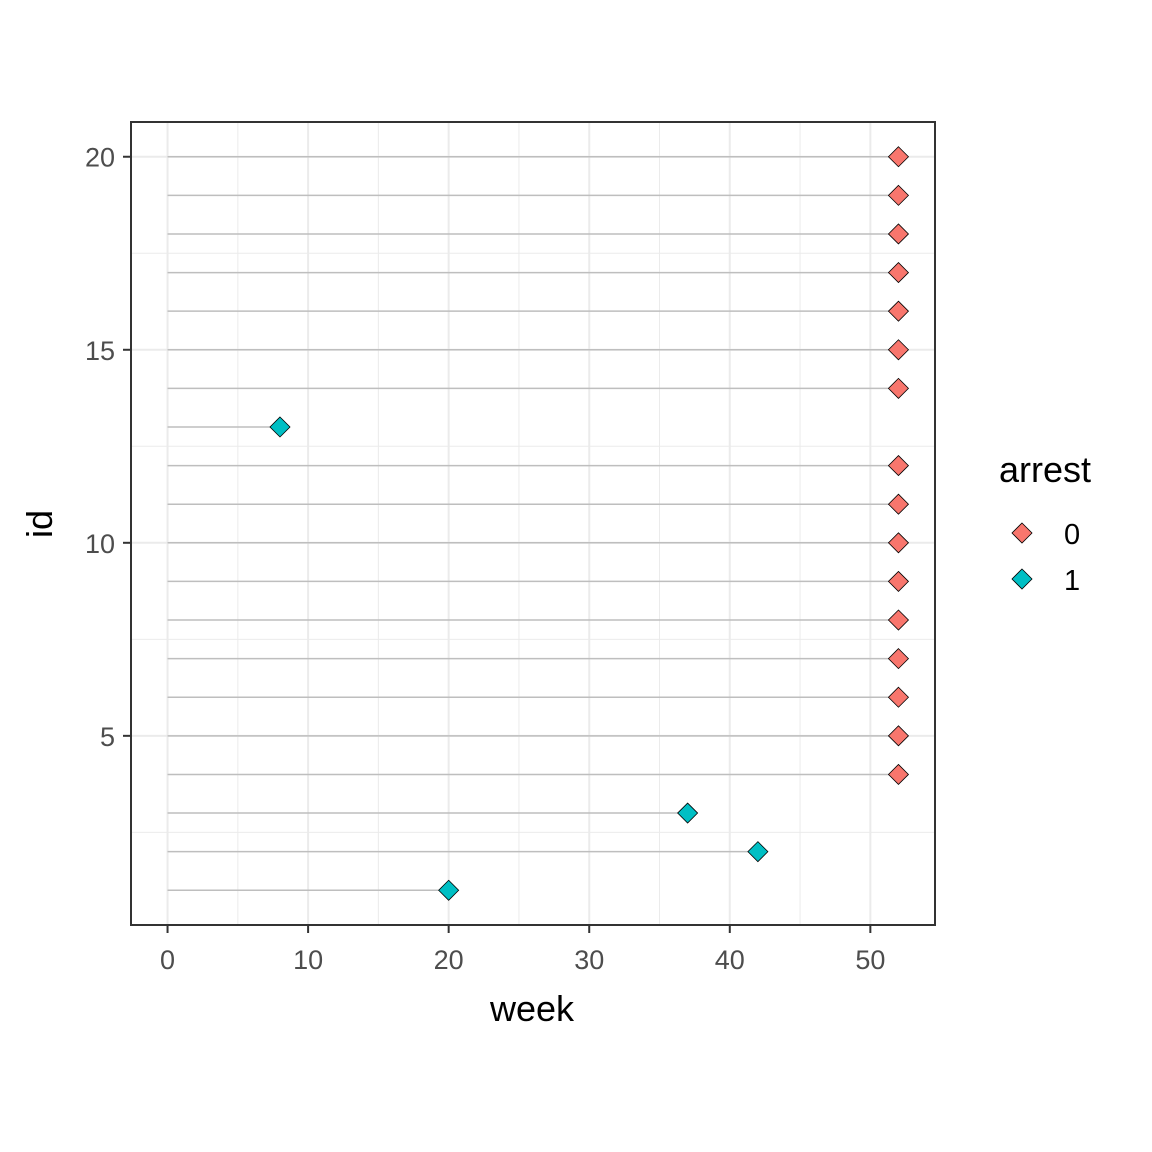 The image size is (1152, 1152). What do you see at coordinates (100, 544) in the screenshot?
I see `y-tick-label: 10` at bounding box center [100, 544].